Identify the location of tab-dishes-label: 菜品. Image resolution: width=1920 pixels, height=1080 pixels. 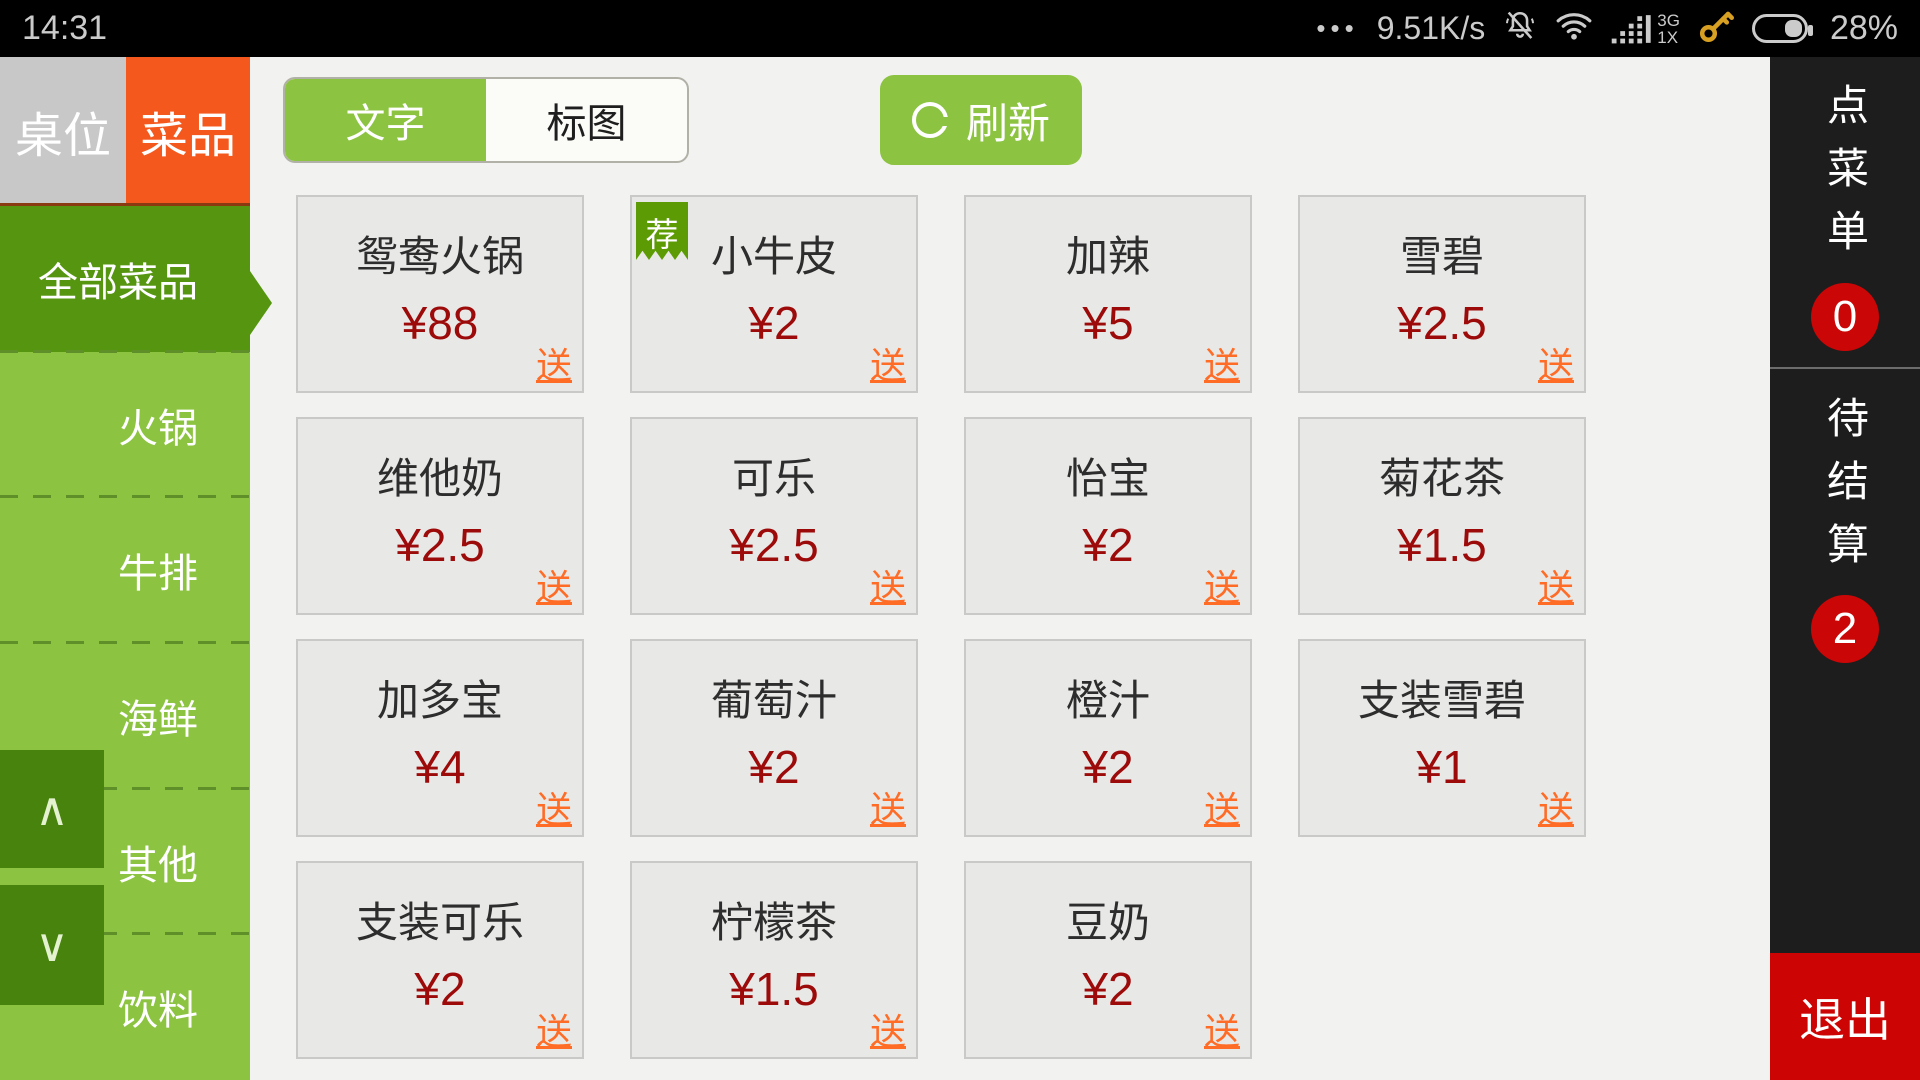
(187, 136).